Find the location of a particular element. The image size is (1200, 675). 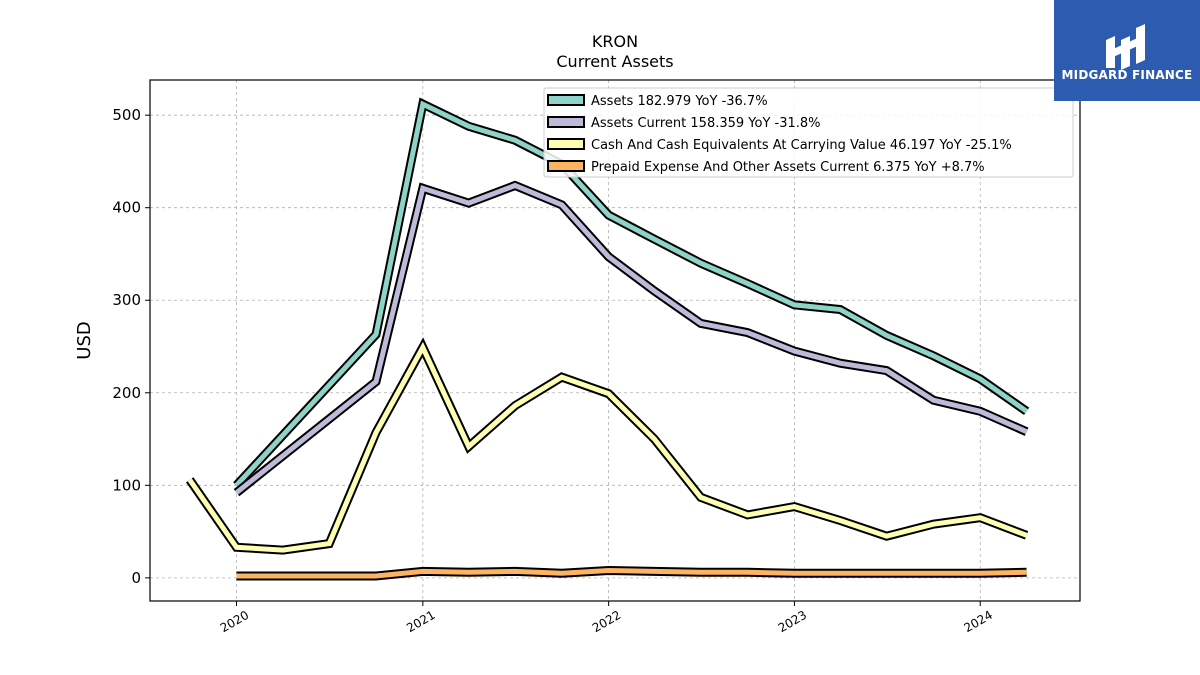

legend-box is located at coordinates (808, 132).